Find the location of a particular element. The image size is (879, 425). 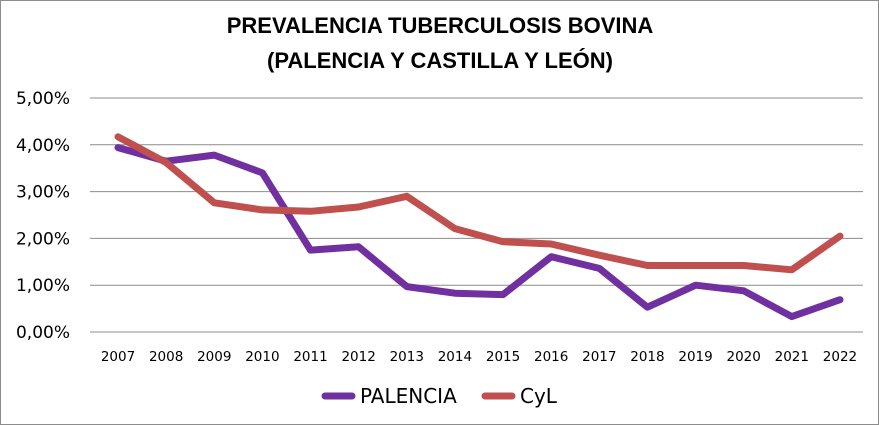

y-axis-tick-labels: 0,00% 1,00% 2,00% 3,00% 4,00% 5,00% is located at coordinates (43, 216).